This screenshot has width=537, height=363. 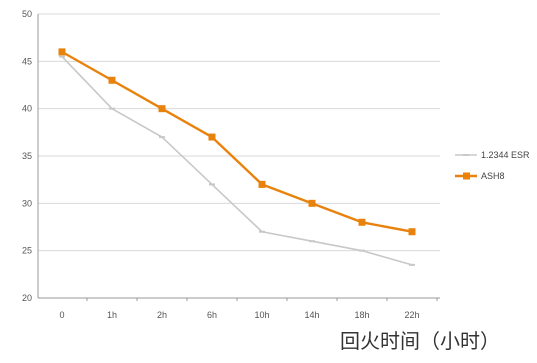 I want to click on x-tick-label: 2h, so click(x=162, y=315).